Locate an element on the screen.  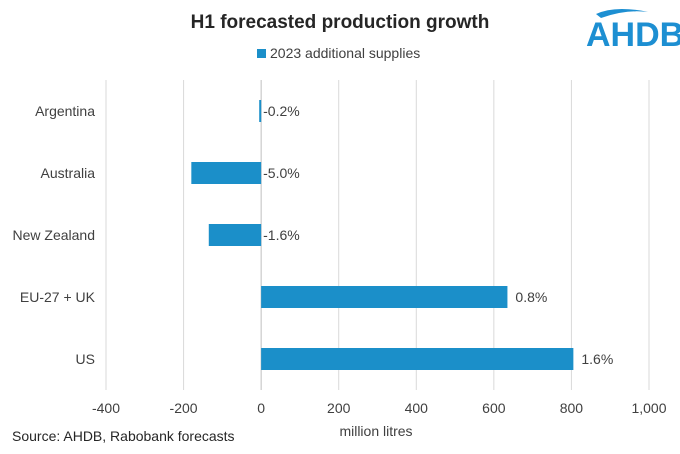
category-label: New Zealand is located at coordinates (54, 235).